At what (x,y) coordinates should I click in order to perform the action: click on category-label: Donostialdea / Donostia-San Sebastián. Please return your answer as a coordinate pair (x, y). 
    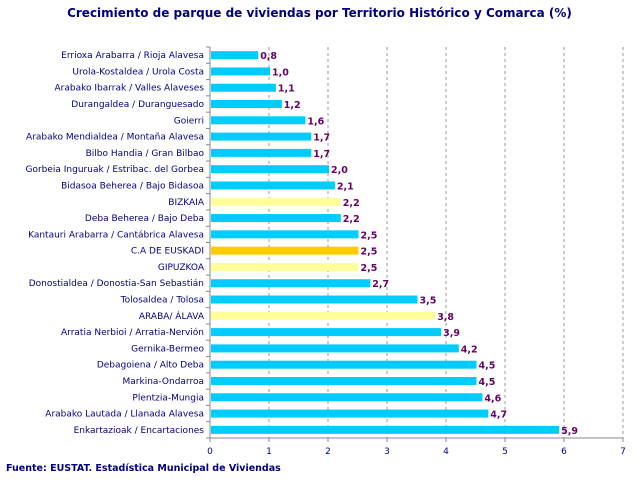
    Looking at the image, I should click on (116, 284).